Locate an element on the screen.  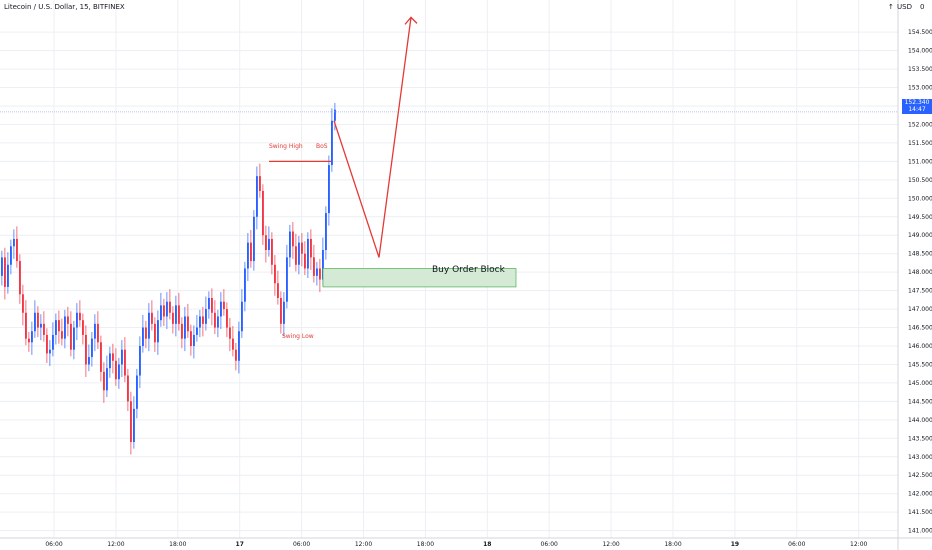
price-tick-label: 143.500 is located at coordinates (920, 438).